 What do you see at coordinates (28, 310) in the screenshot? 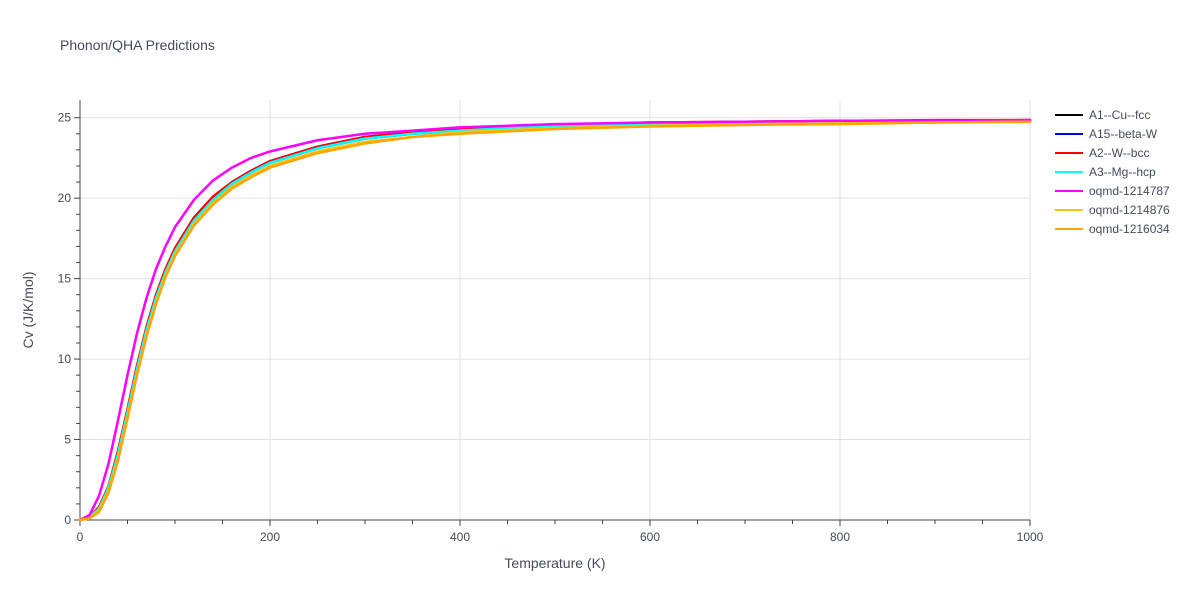
I see `y-axis-title: Cv (J/K/mol)` at bounding box center [28, 310].